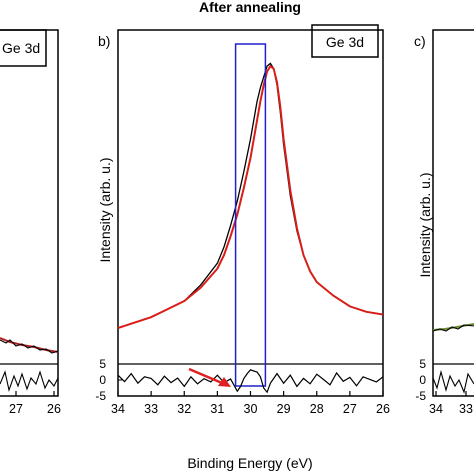 This screenshot has width=474, height=474. What do you see at coordinates (118, 409) in the screenshot?
I see `x-tick-label: 34` at bounding box center [118, 409].